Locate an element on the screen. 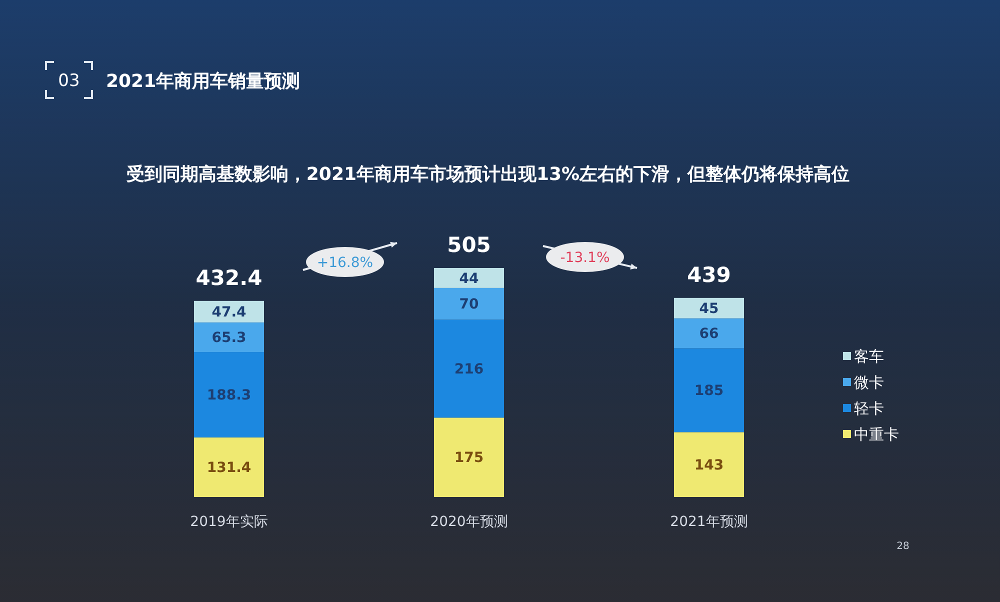 The width and height of the screenshot is (1000, 602). data-label: 70 is located at coordinates (469, 304).